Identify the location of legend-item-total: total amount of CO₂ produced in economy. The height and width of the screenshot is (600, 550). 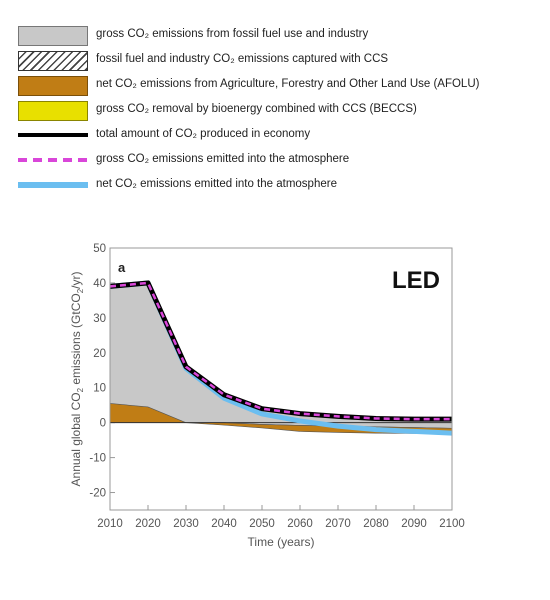
(268, 136).